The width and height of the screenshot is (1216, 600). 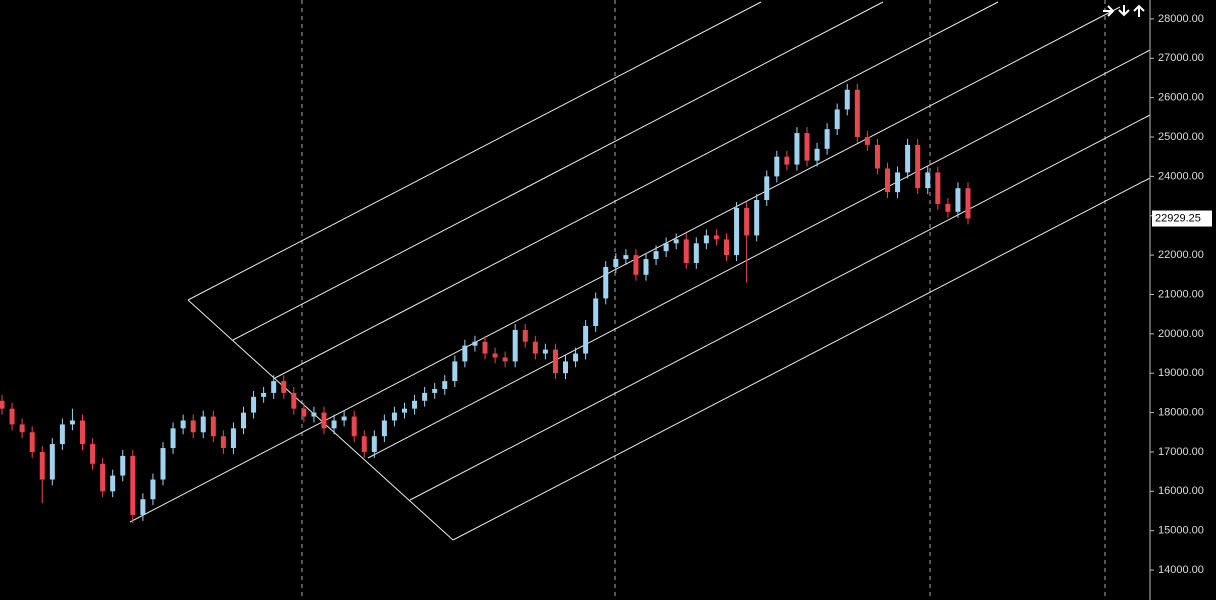 I want to click on pitchfork-handle, so click(x=320, y=420).